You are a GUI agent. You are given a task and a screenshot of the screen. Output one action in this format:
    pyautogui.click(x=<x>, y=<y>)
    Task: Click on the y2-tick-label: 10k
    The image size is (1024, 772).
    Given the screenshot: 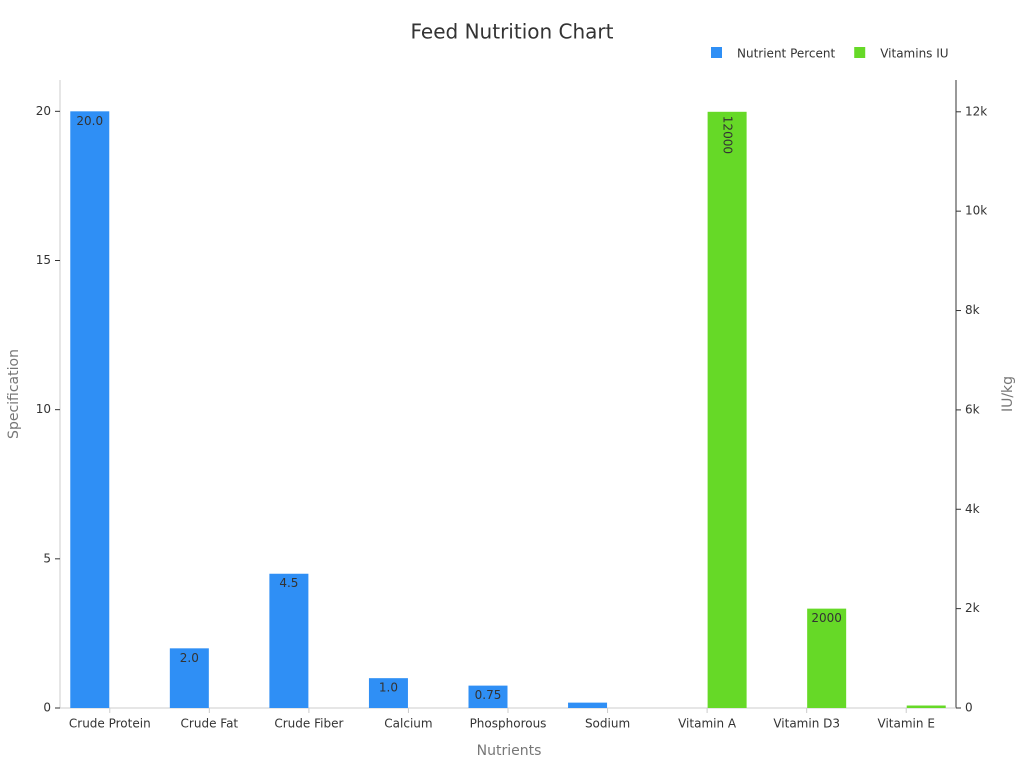 What is the action you would take?
    pyautogui.click(x=976, y=211)
    